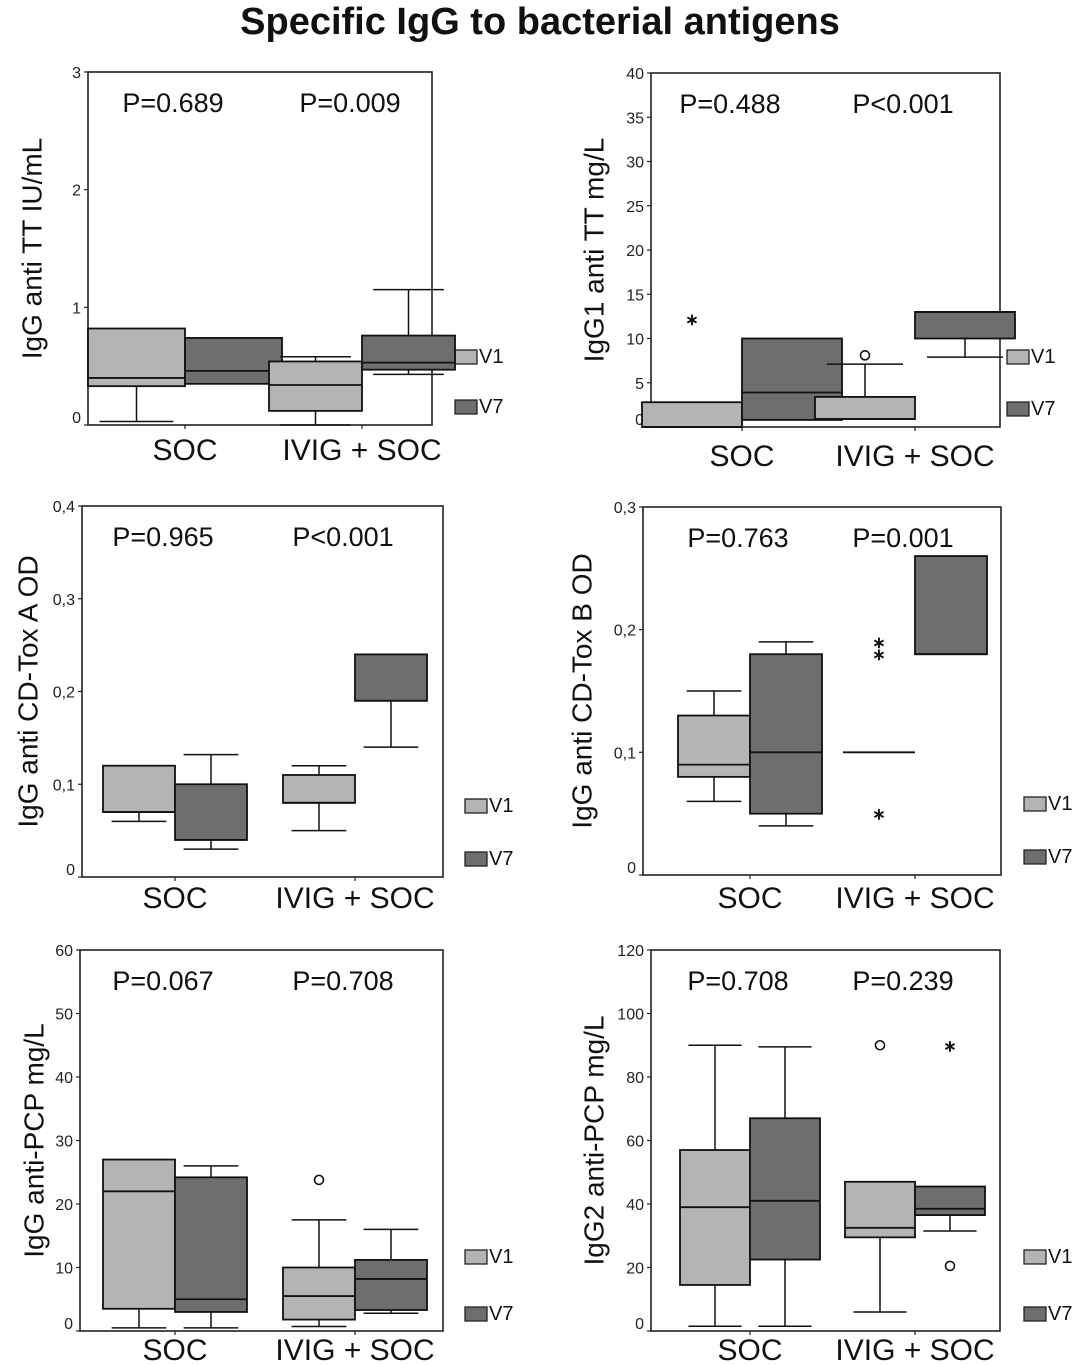 Image resolution: width=1080 pixels, height=1365 pixels. Describe the element at coordinates (729, 104) in the screenshot. I see `p-value-label: P=0.488` at that location.